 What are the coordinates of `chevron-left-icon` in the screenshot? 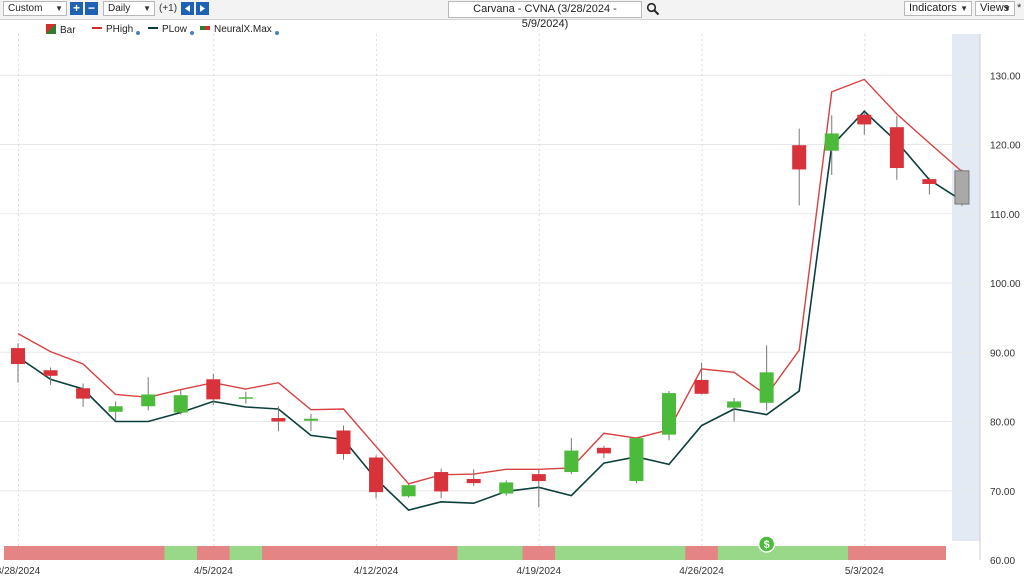 It's located at (187, 8).